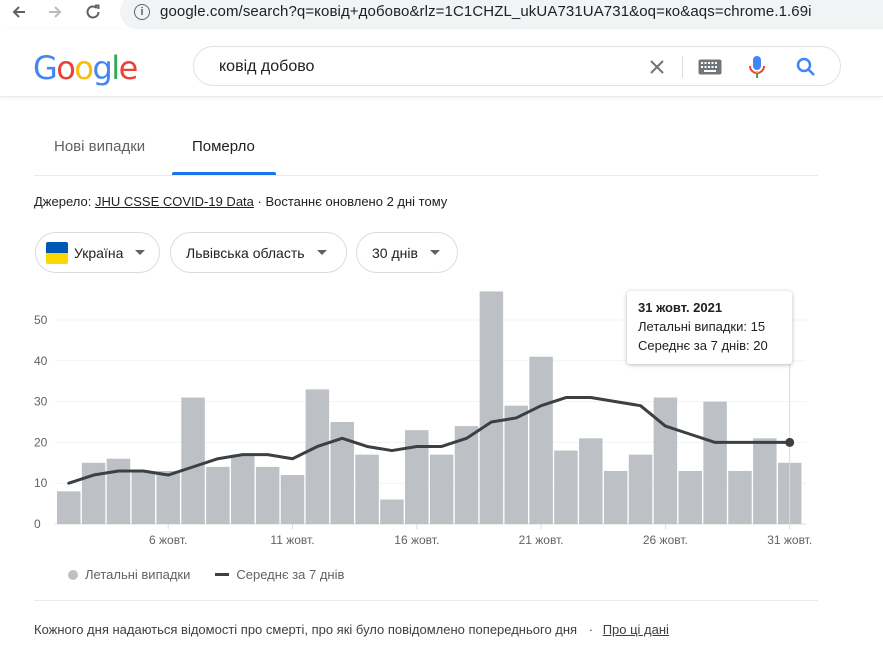 This screenshot has height=648, width=883. I want to click on country-filter-label: Україна, so click(99, 252).